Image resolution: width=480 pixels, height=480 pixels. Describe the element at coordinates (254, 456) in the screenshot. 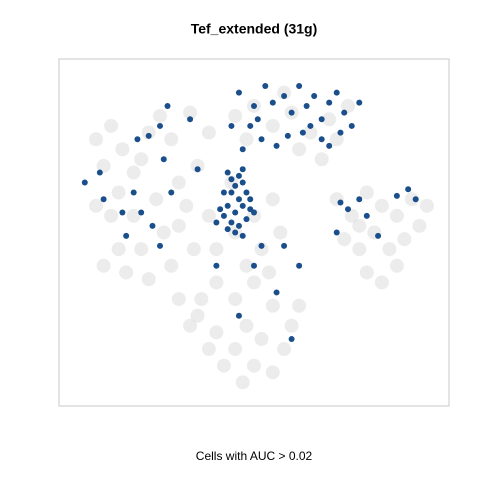

I see `x-axis-label: Cells with AUC > 0.02` at that location.